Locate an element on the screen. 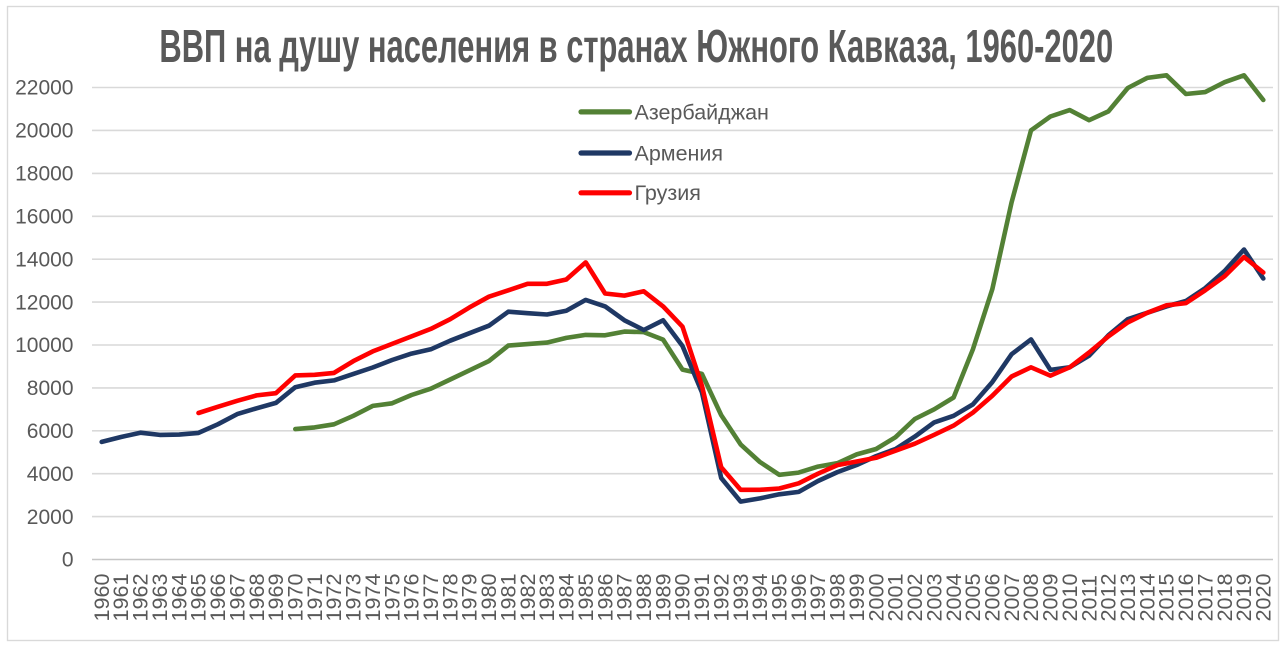 The width and height of the screenshot is (1286, 648). svg-text: 1992 is located at coordinates (720, 597).